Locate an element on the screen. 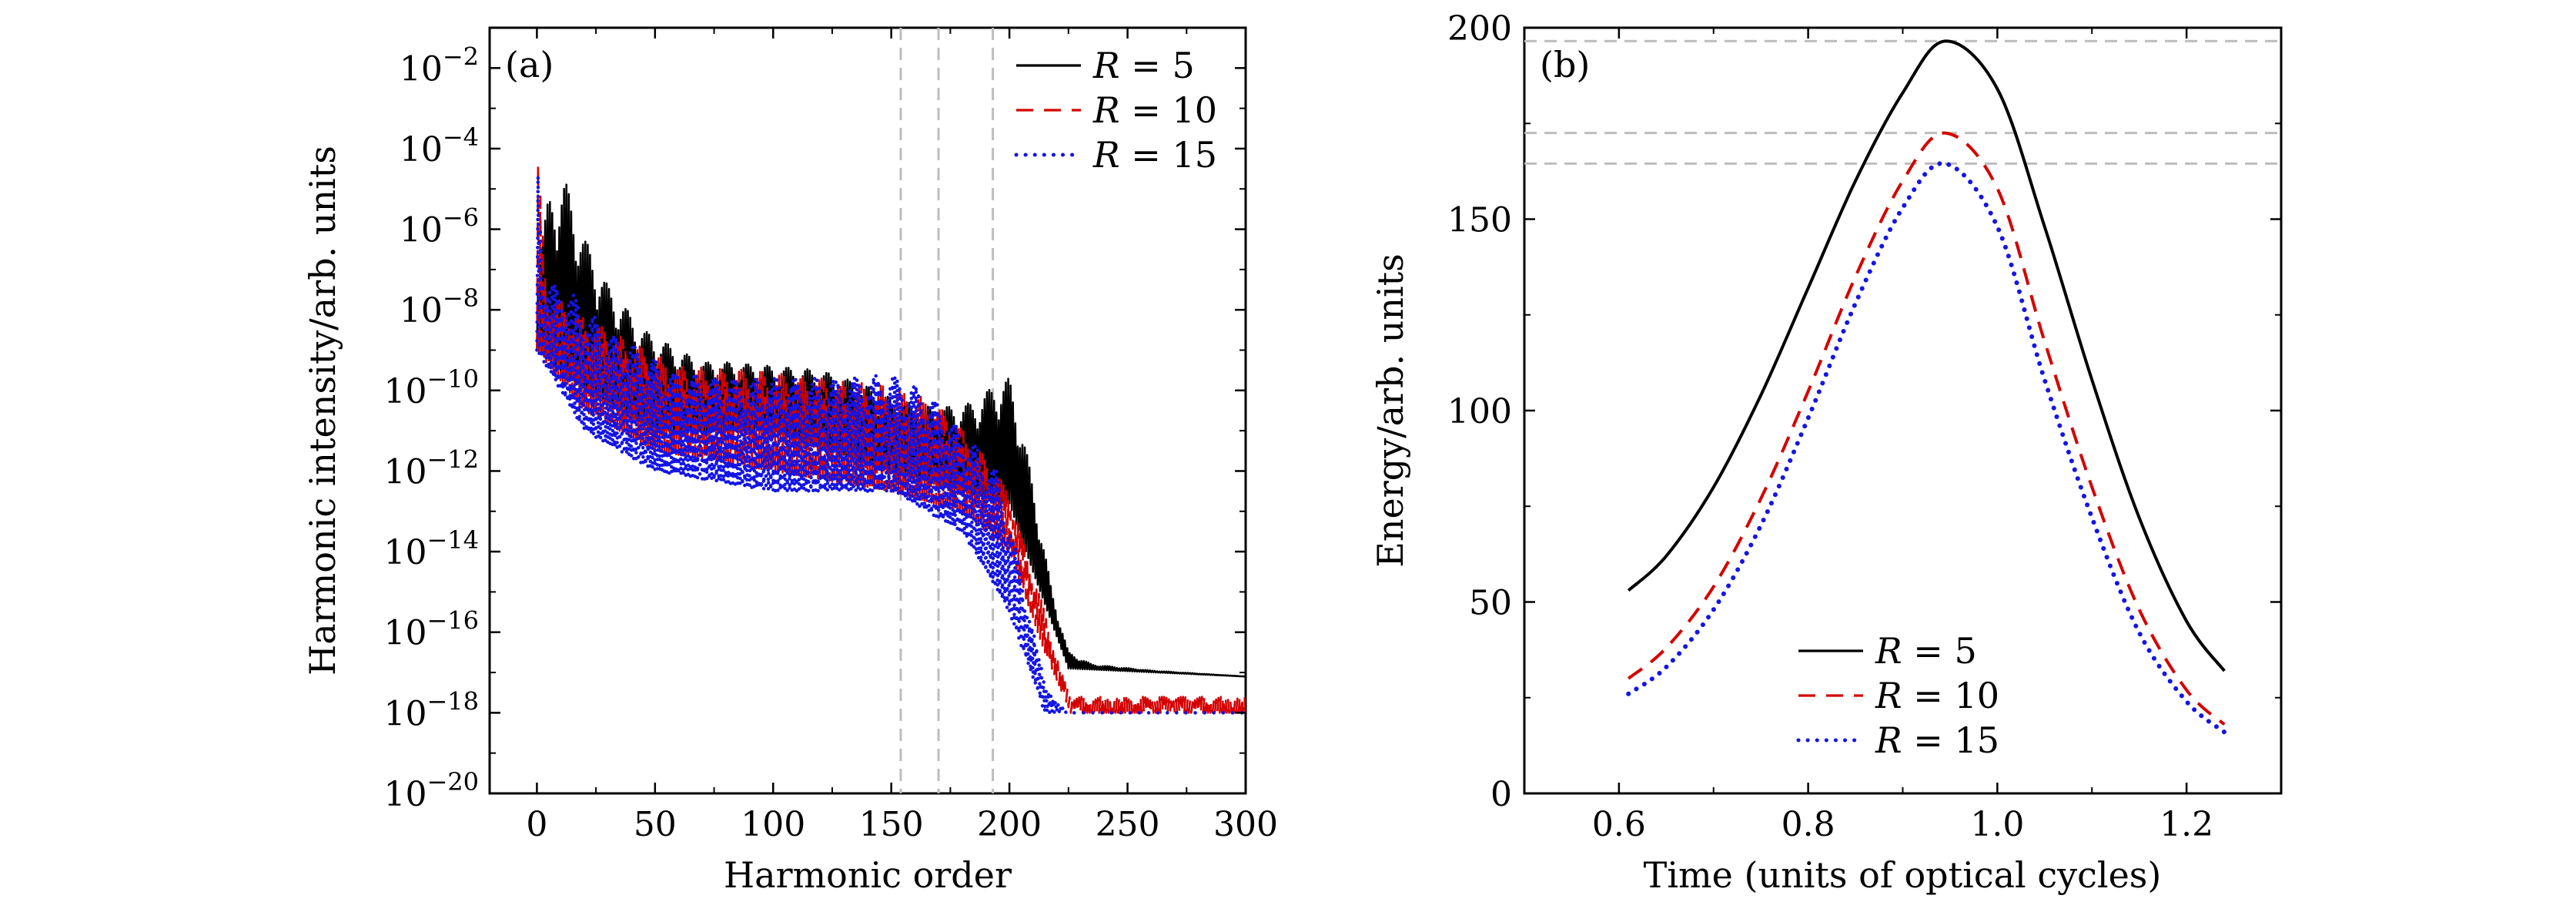  panel-a-legend-label-2: R = 15 is located at coordinates (1154, 155).